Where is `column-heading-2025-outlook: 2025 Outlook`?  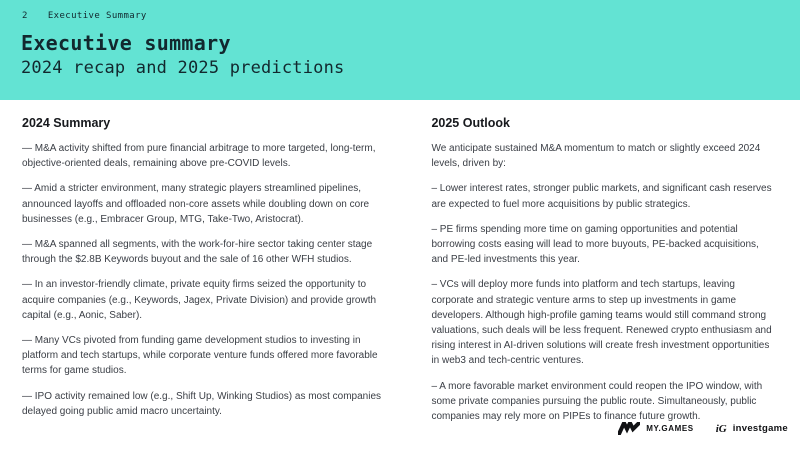
column-heading-2025-outlook: 2025 Outlook is located at coordinates (470, 123).